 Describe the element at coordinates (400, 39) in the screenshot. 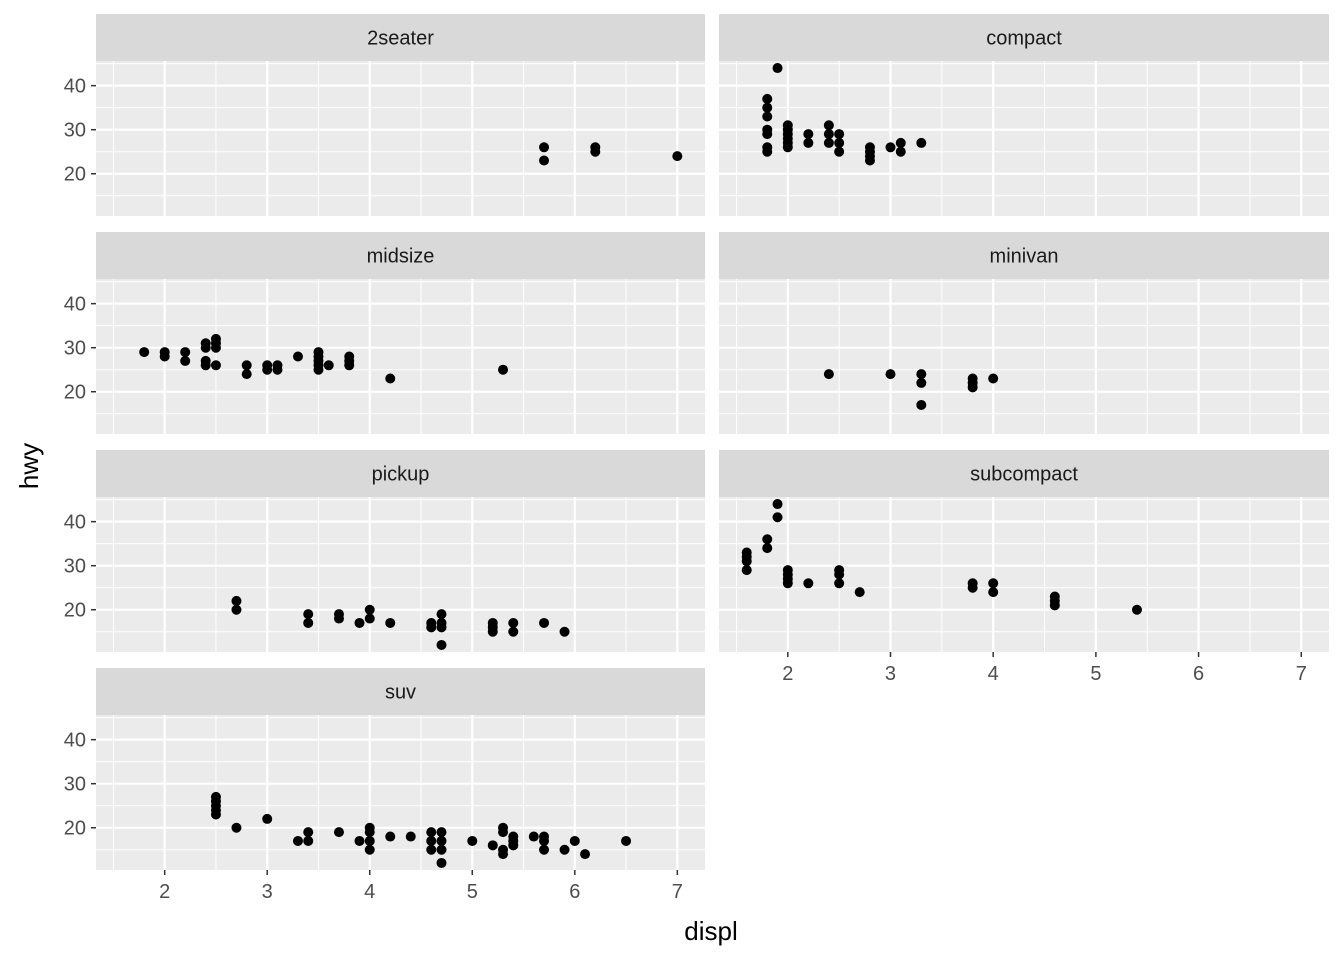

I see `facet-strip-label: 2seater` at that location.